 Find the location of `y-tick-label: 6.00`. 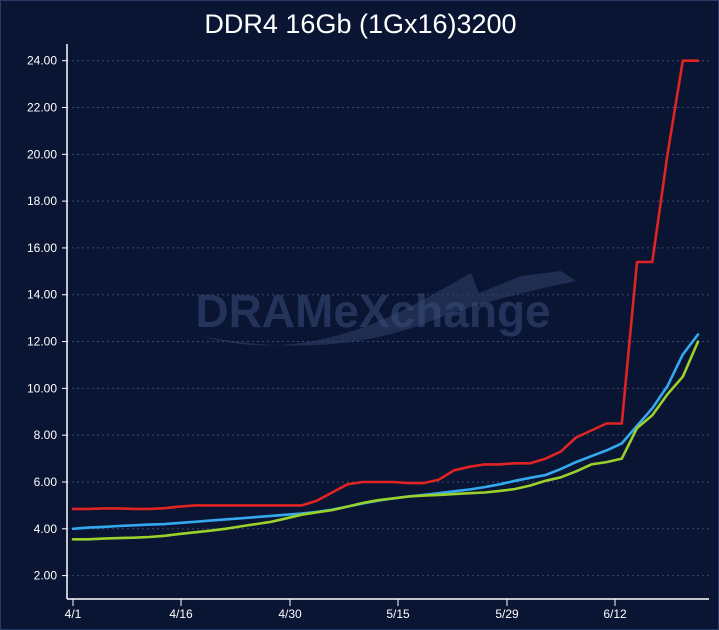

y-tick-label: 6.00 is located at coordinates (46, 482).